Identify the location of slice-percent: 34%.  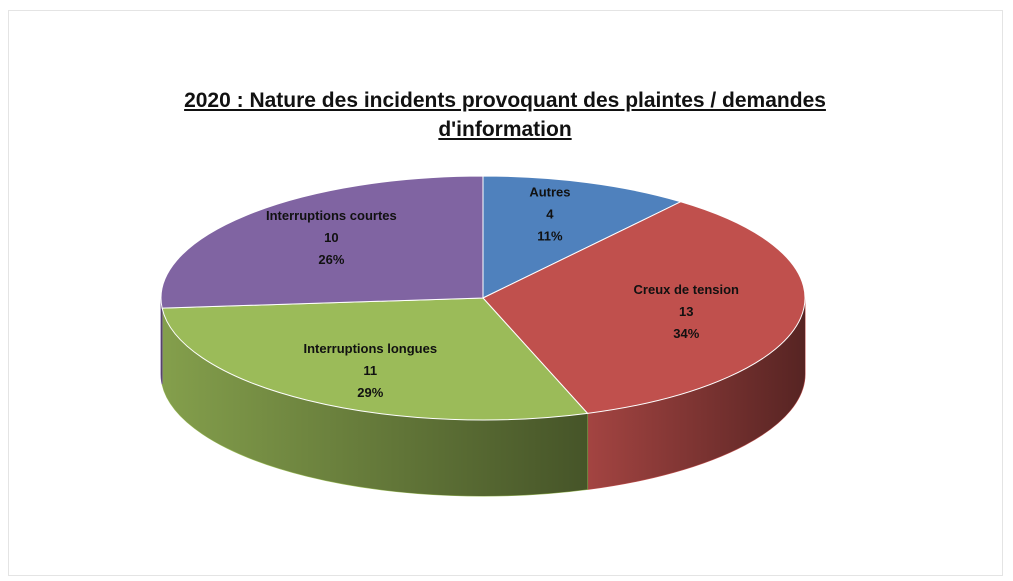
(686, 333).